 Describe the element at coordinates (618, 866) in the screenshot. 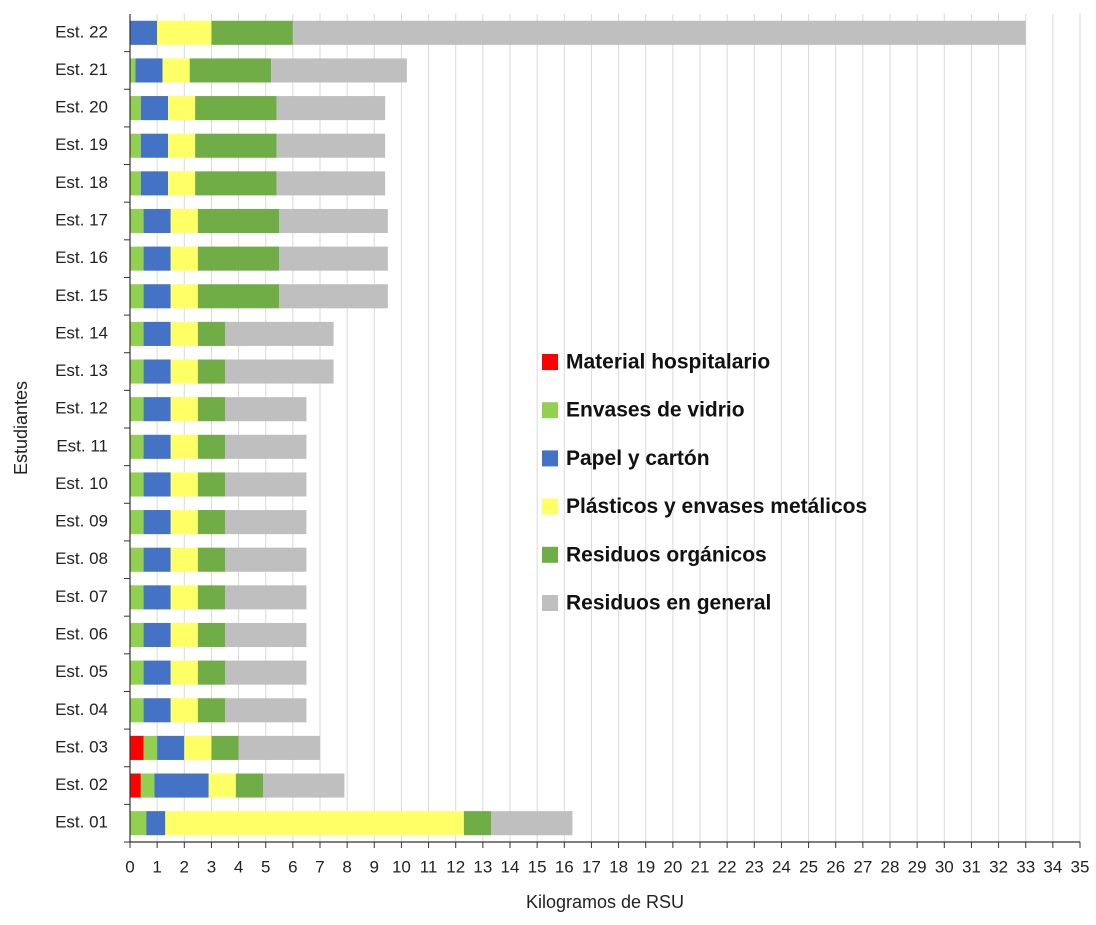

I see `x-tick-label: 18` at that location.